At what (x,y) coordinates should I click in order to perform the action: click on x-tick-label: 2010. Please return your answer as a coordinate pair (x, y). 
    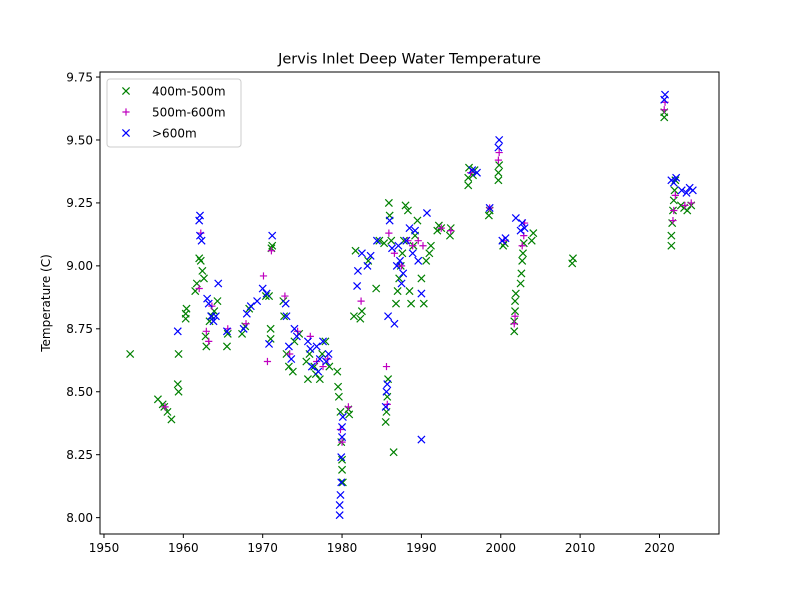
    Looking at the image, I should click on (580, 548).